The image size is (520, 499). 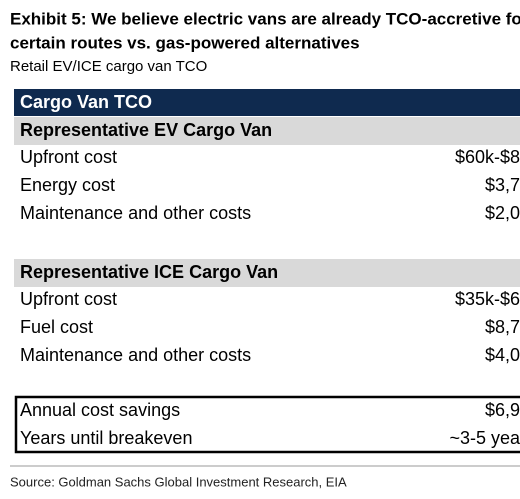 I want to click on table-header-band, so click(x=267, y=102).